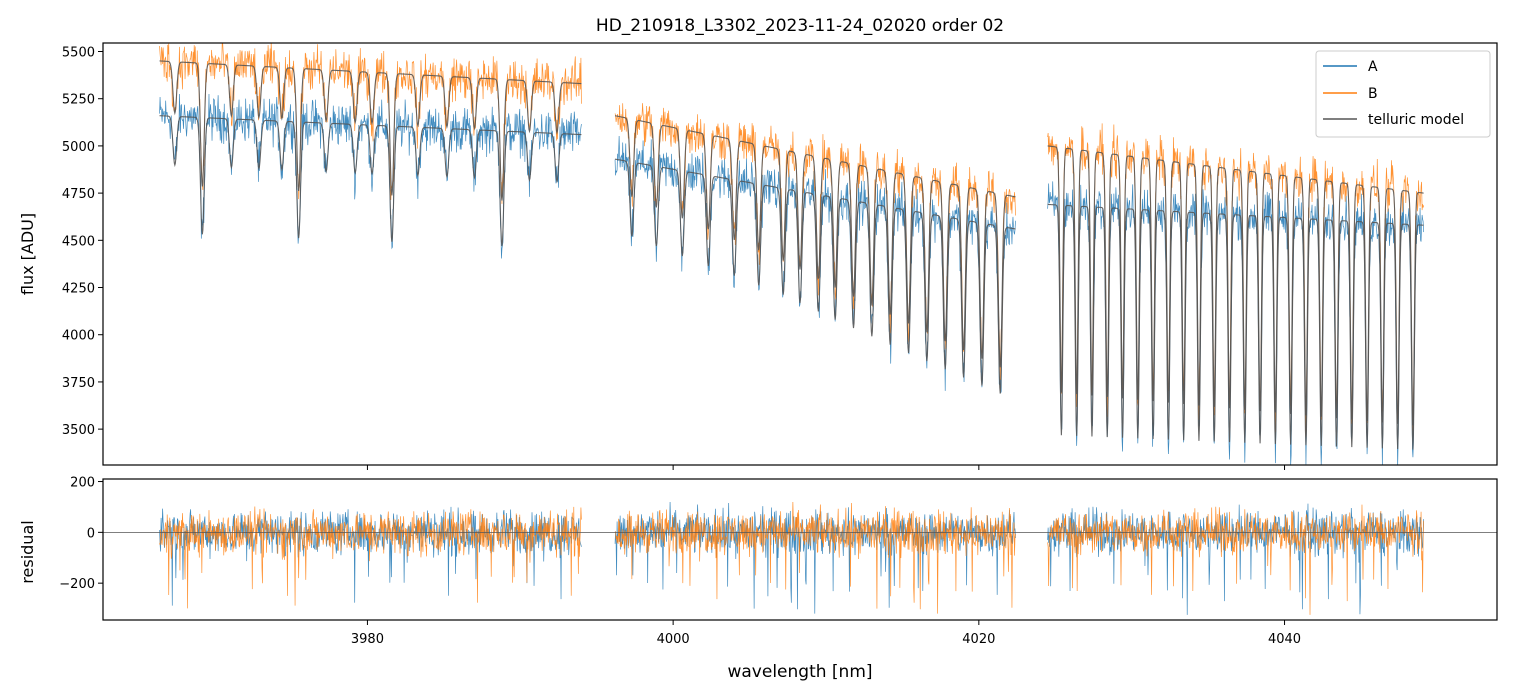 This screenshot has height=696, width=1513. I want to click on residual-y-tick-label: −200, so click(77, 584).